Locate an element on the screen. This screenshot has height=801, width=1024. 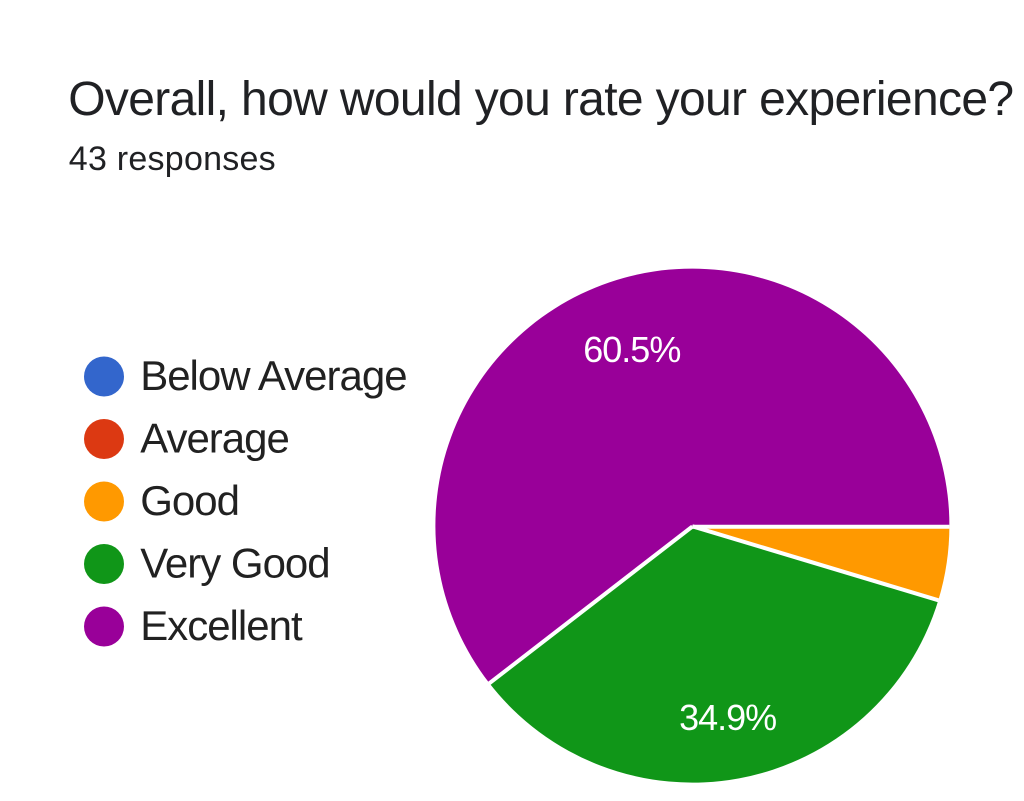
svg-text: Average is located at coordinates (214, 438).